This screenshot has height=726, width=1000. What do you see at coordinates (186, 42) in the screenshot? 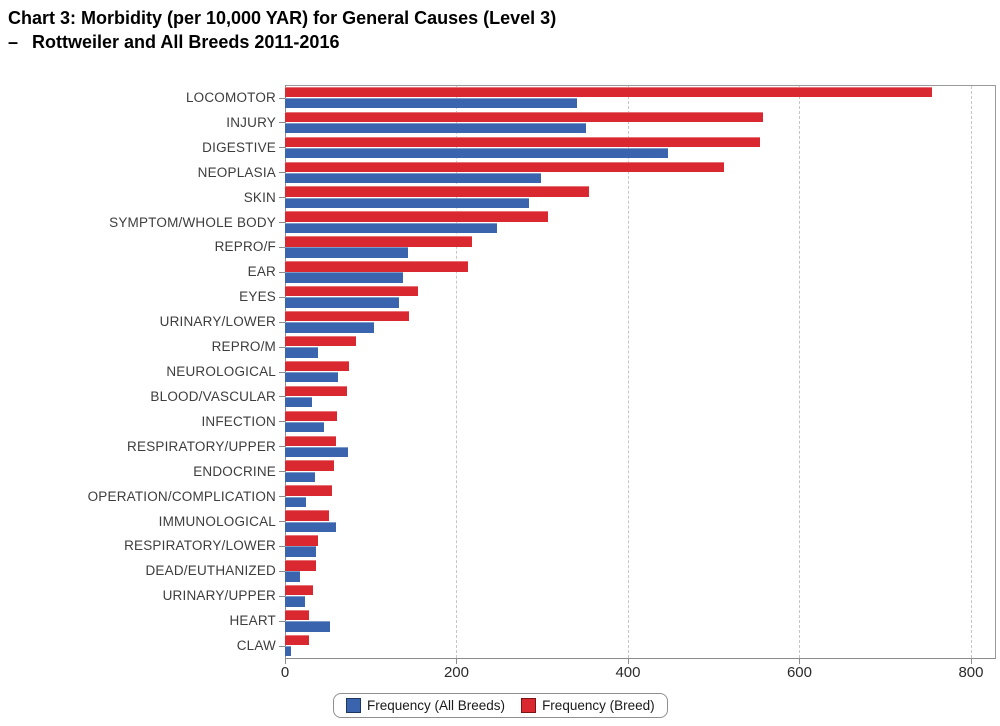
I see `chart-subtitle-text: Rottweiler and All Breeds 2011-2016` at bounding box center [186, 42].